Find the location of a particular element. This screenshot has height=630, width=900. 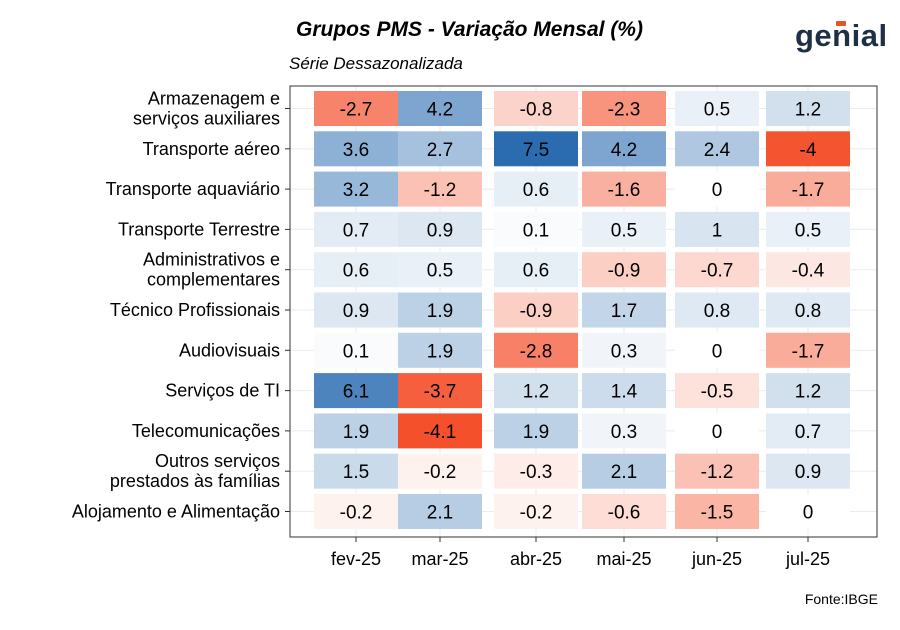

x-tick-label: fev-25 is located at coordinates (356, 559).